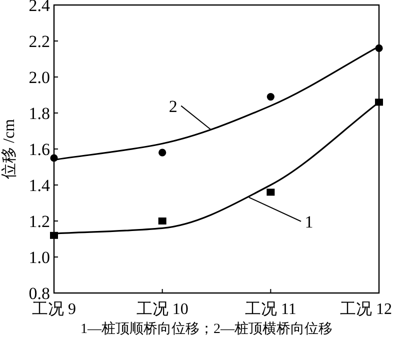 The width and height of the screenshot is (400, 339). Describe the element at coordinates (173, 106) in the screenshot. I see `legend-label: 2` at that location.